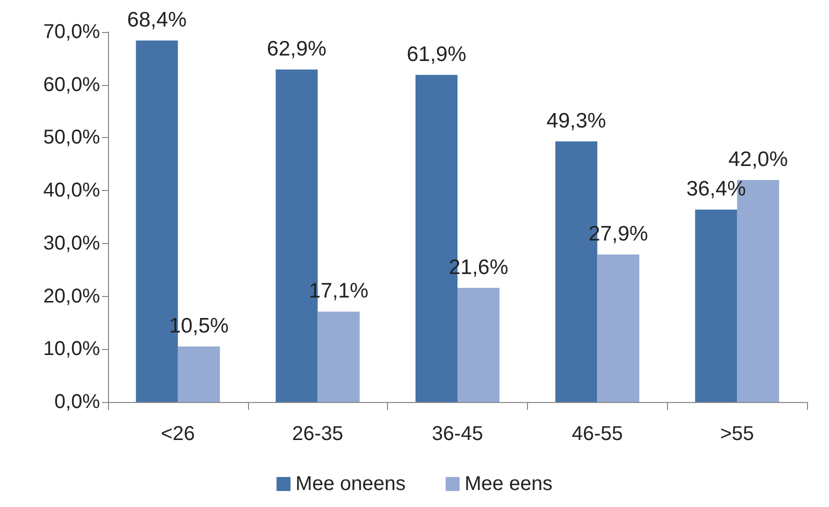 The height and width of the screenshot is (507, 829). Describe the element at coordinates (71, 296) in the screenshot. I see `y-tick-label: 20,0%` at that location.